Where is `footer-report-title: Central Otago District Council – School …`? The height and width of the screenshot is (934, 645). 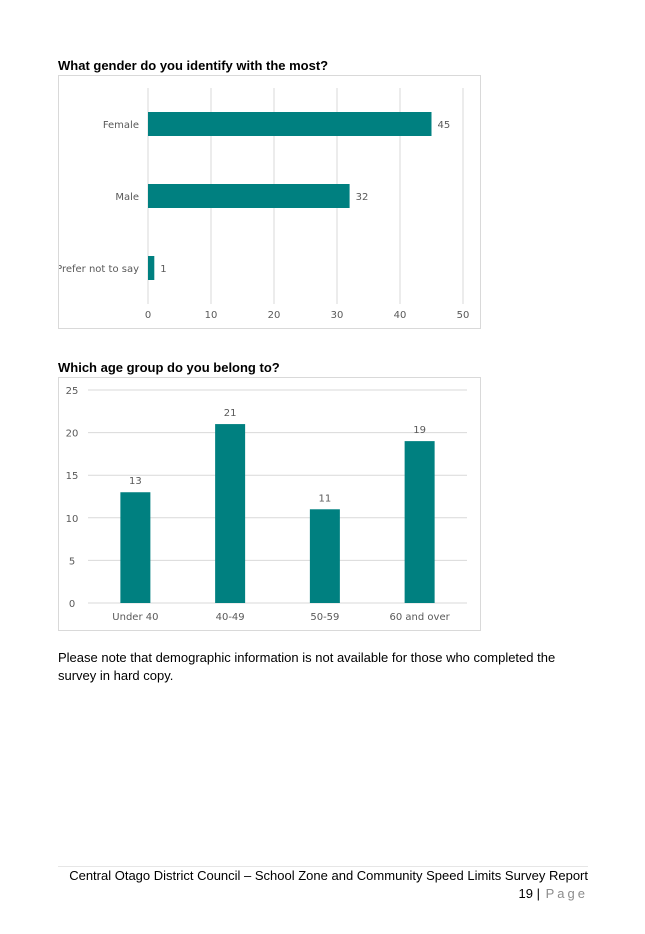
footer-report-title: Central Otago District Council – School … is located at coordinates (328, 875).